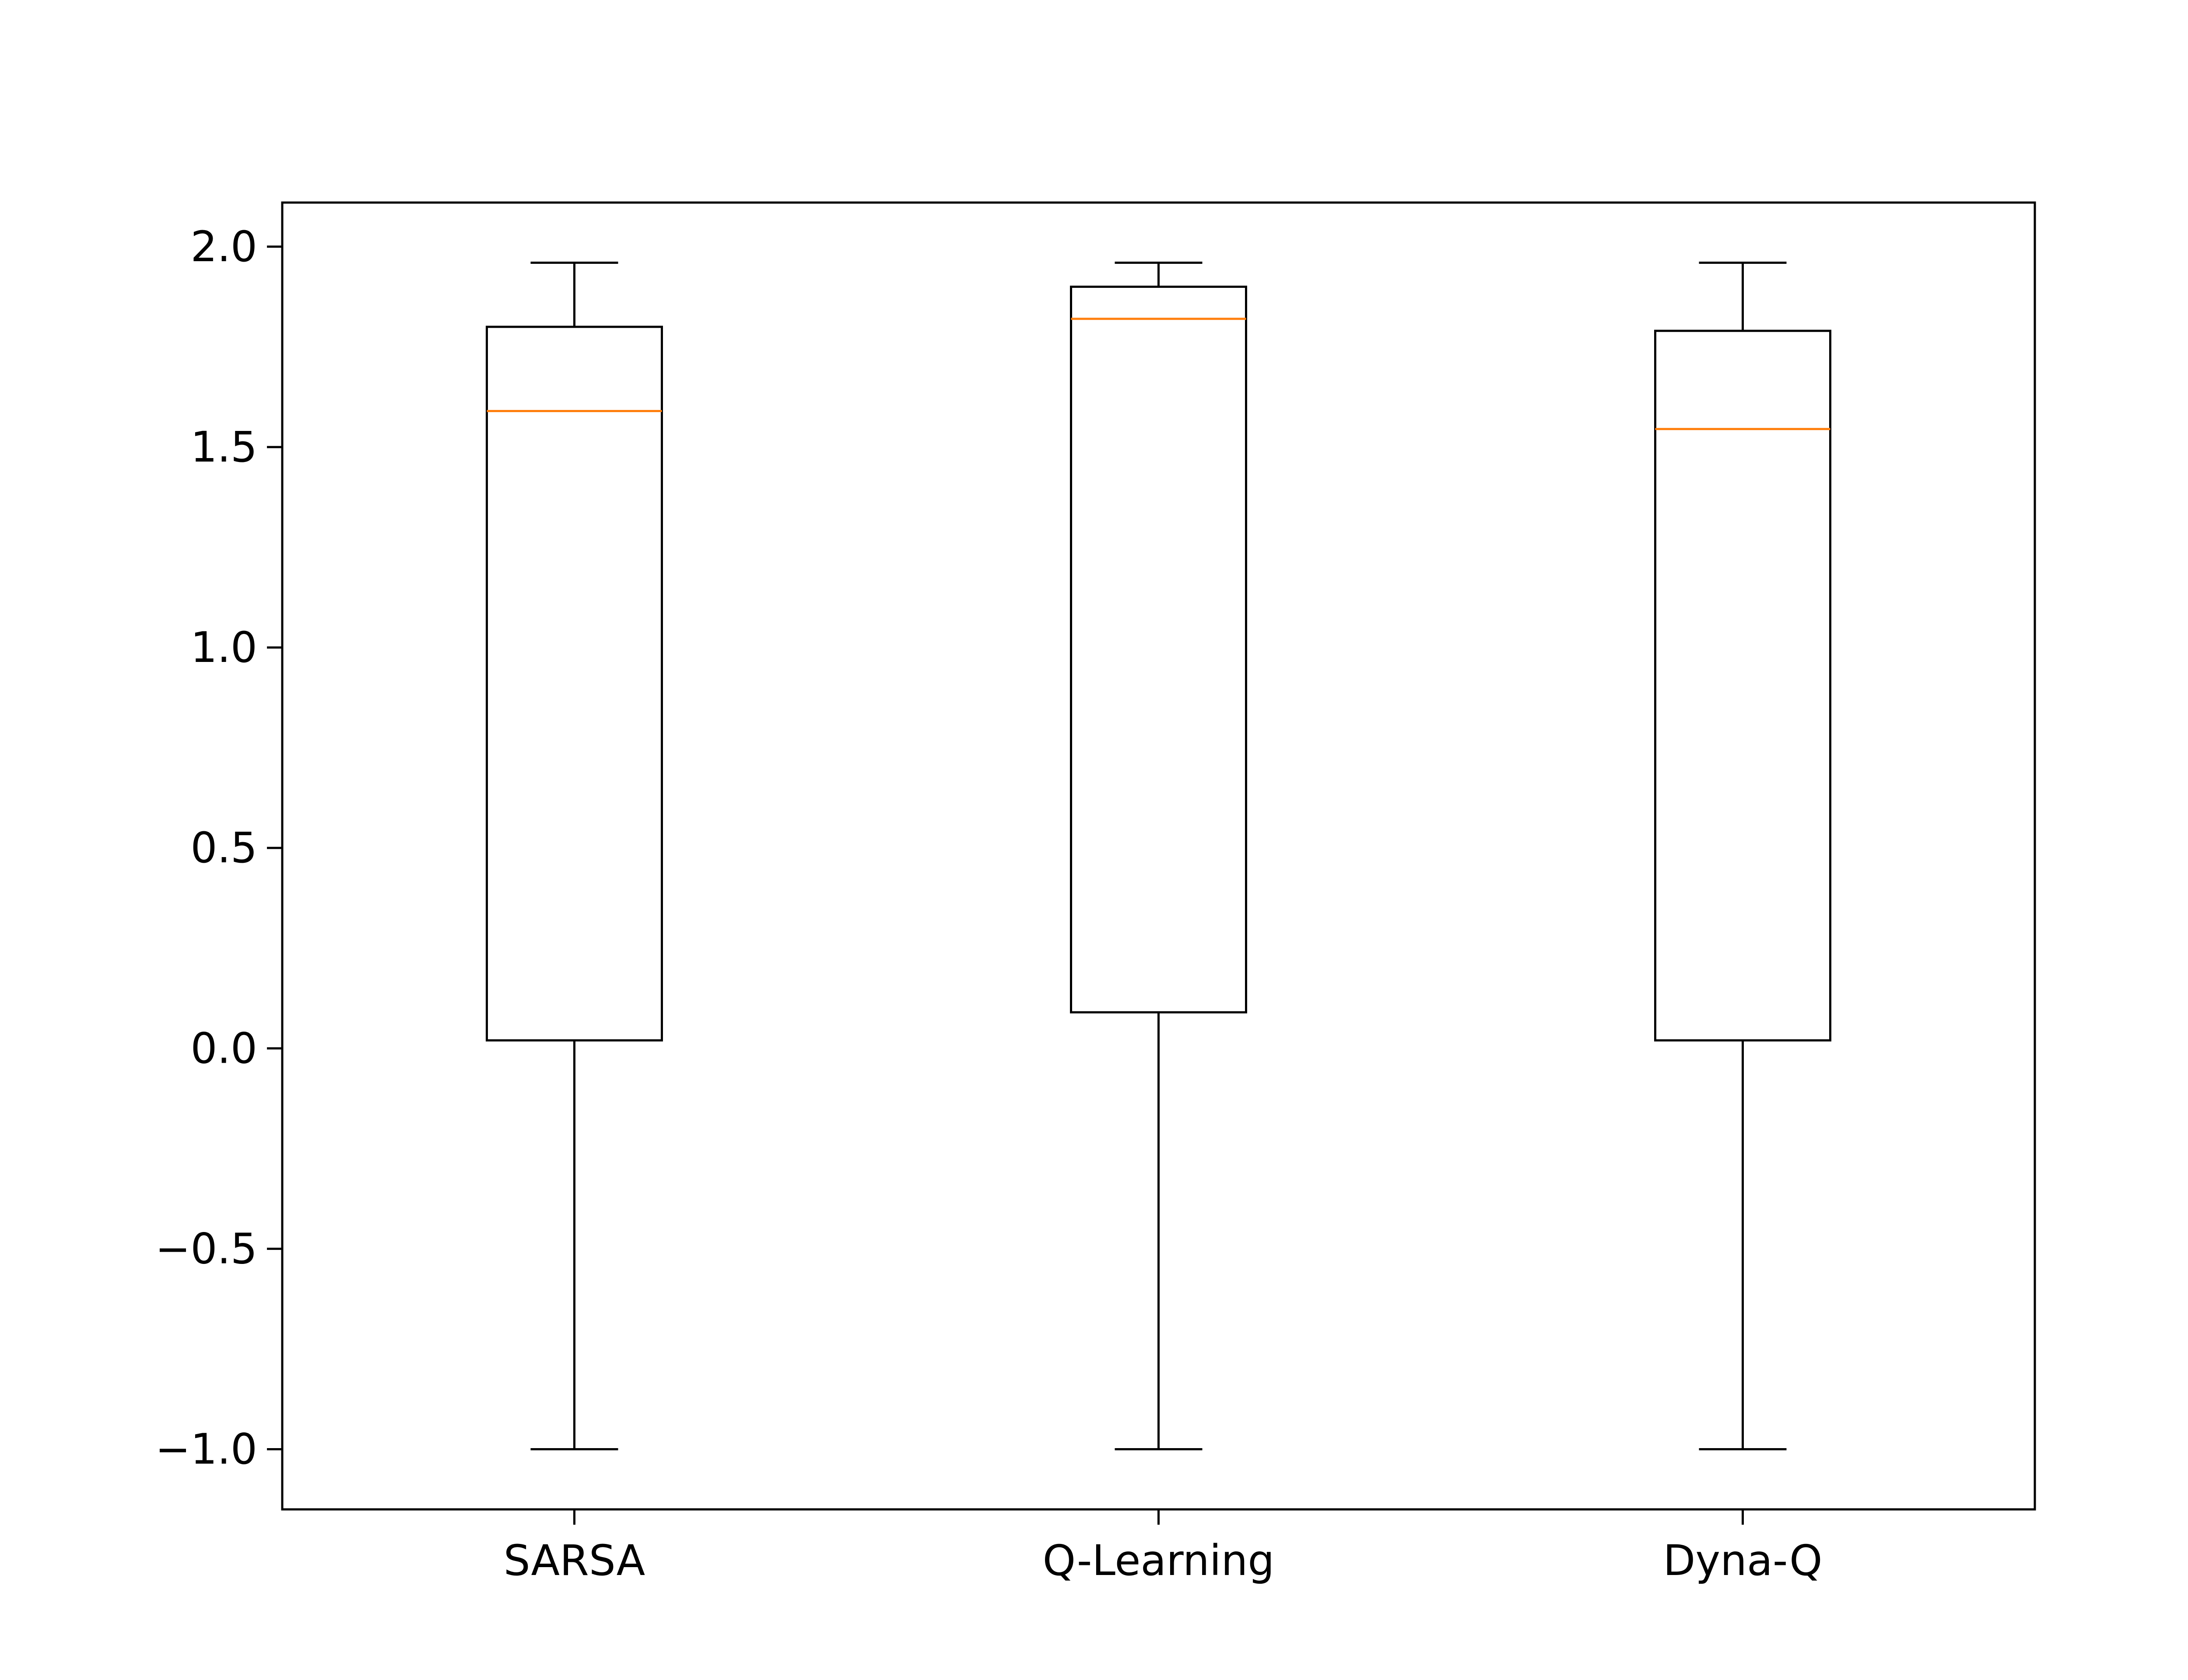 This screenshot has height=1680, width=2188. Describe the element at coordinates (1159, 1560) in the screenshot. I see `x-tick-label: Q-Learning` at that location.